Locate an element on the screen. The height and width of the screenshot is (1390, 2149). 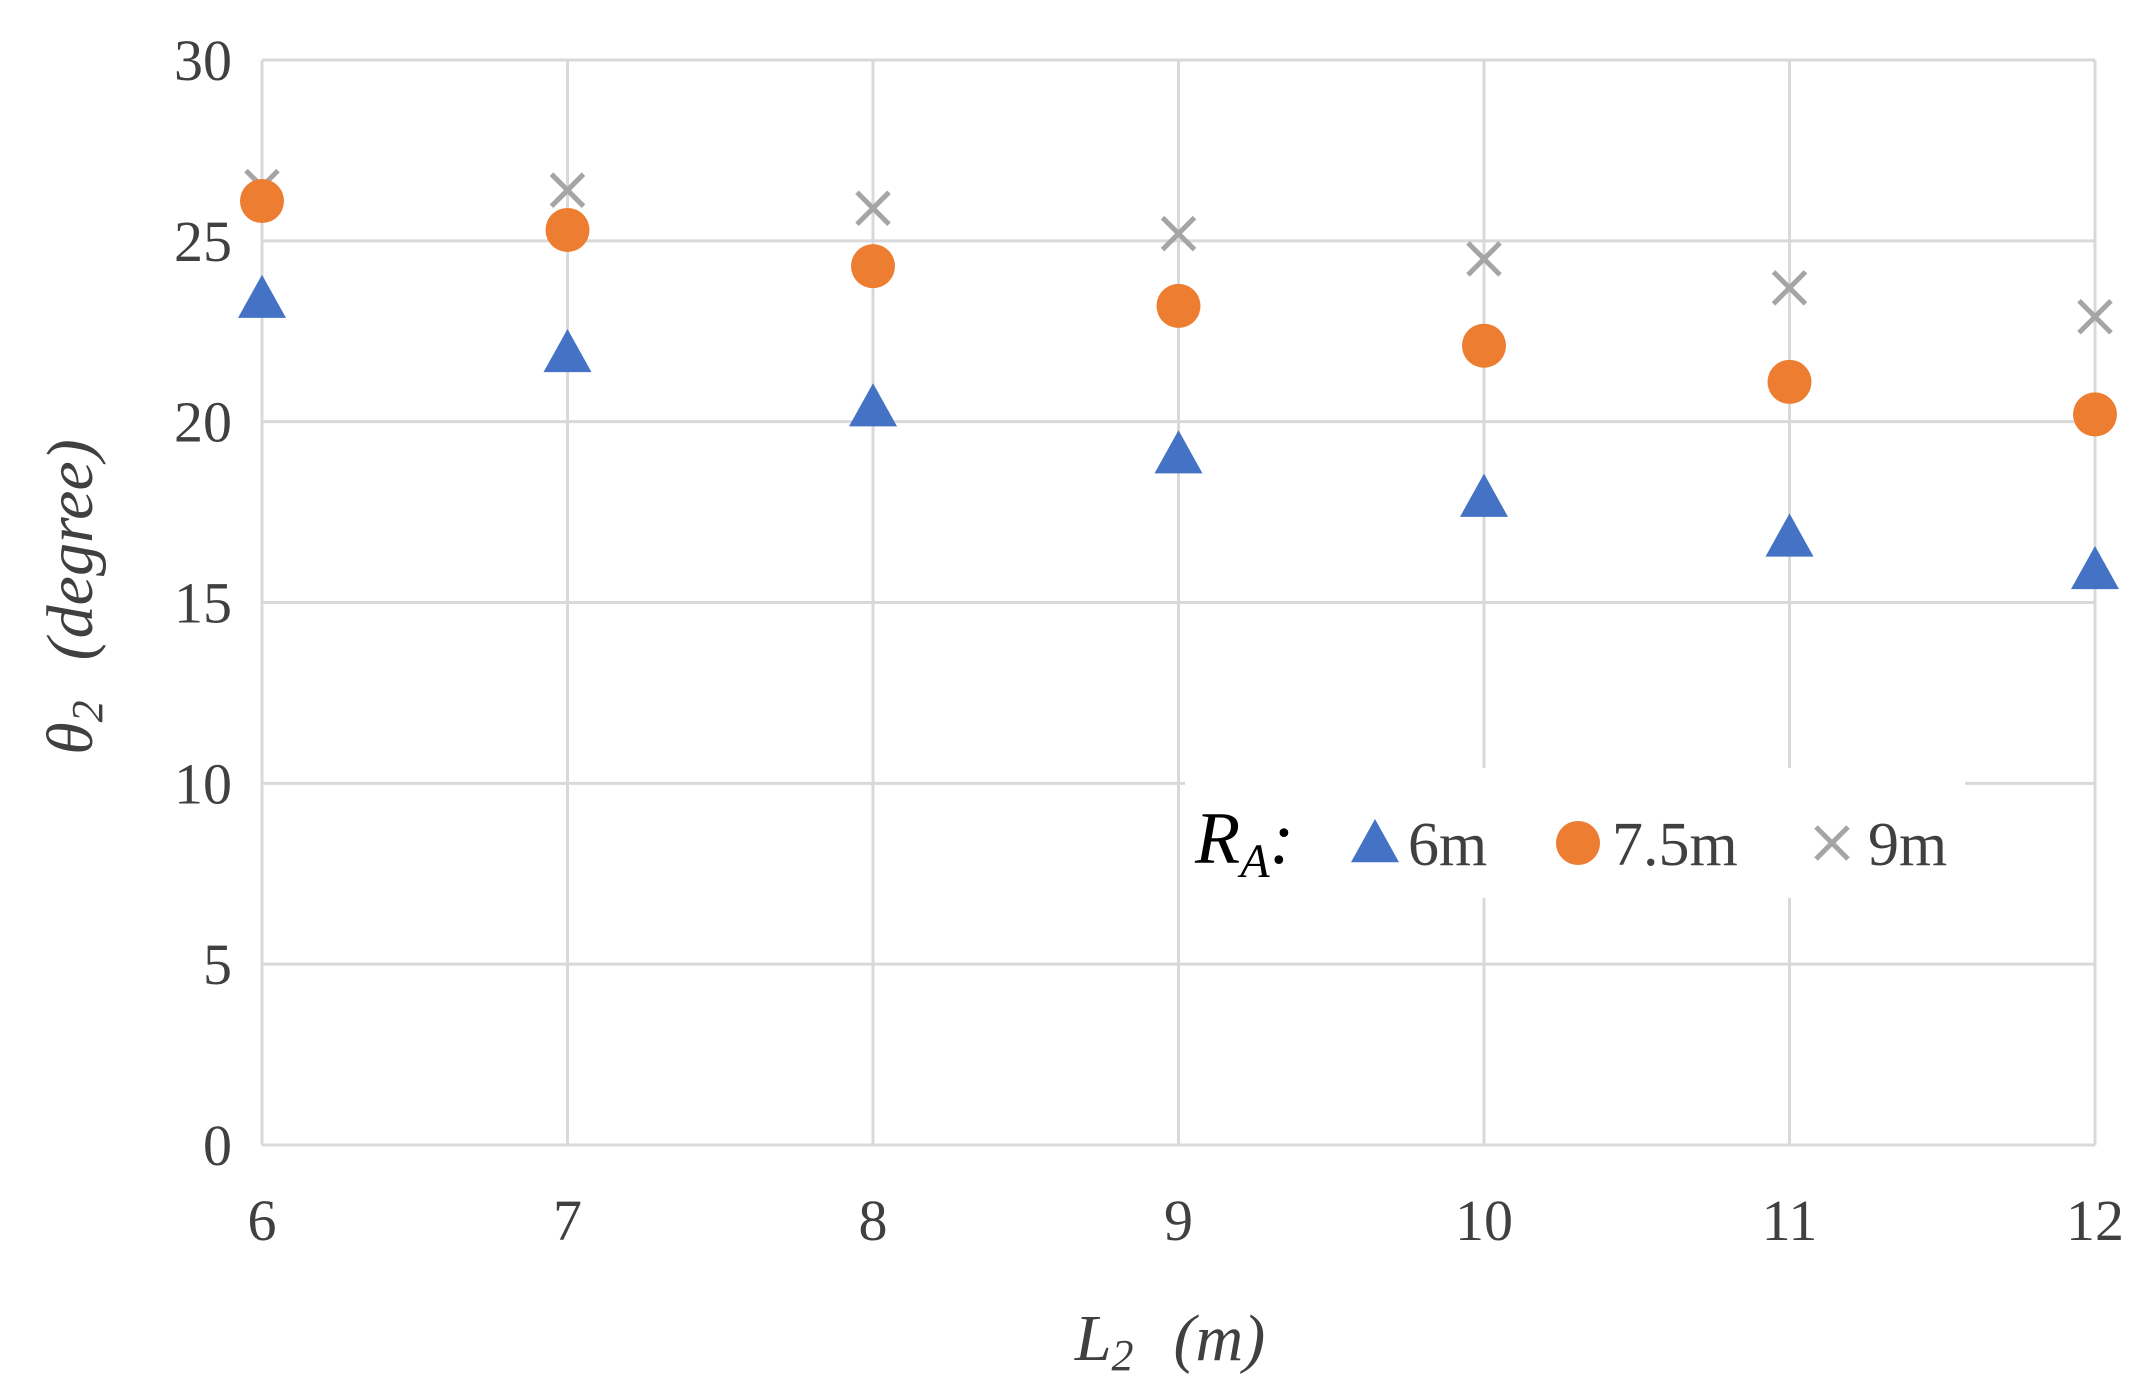
x-tick-label: 7 is located at coordinates (567, 1220).